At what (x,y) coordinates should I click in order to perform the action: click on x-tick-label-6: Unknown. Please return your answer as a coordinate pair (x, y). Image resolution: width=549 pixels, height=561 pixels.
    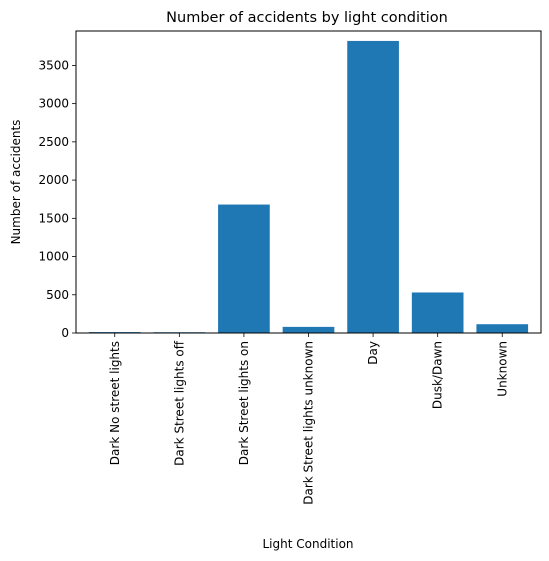
    Looking at the image, I should click on (502, 369).